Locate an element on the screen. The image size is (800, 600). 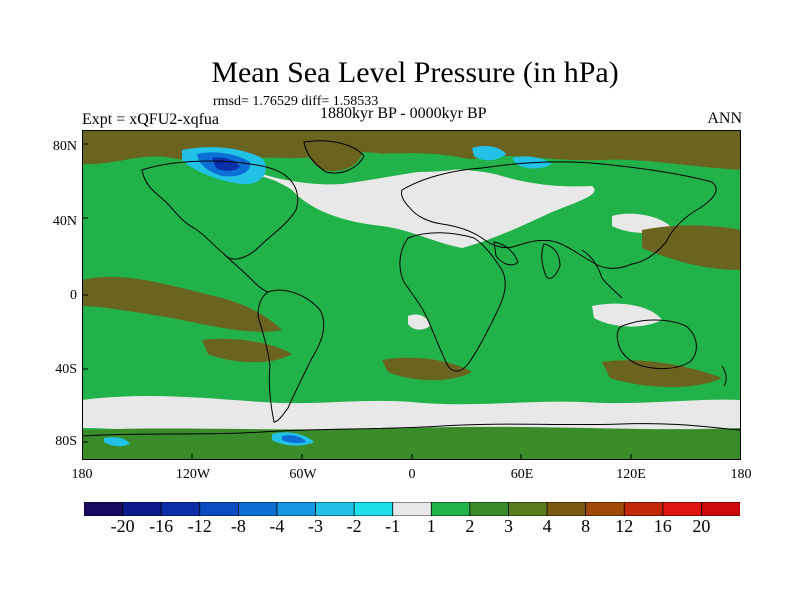
colorbar is located at coordinates (412, 509).